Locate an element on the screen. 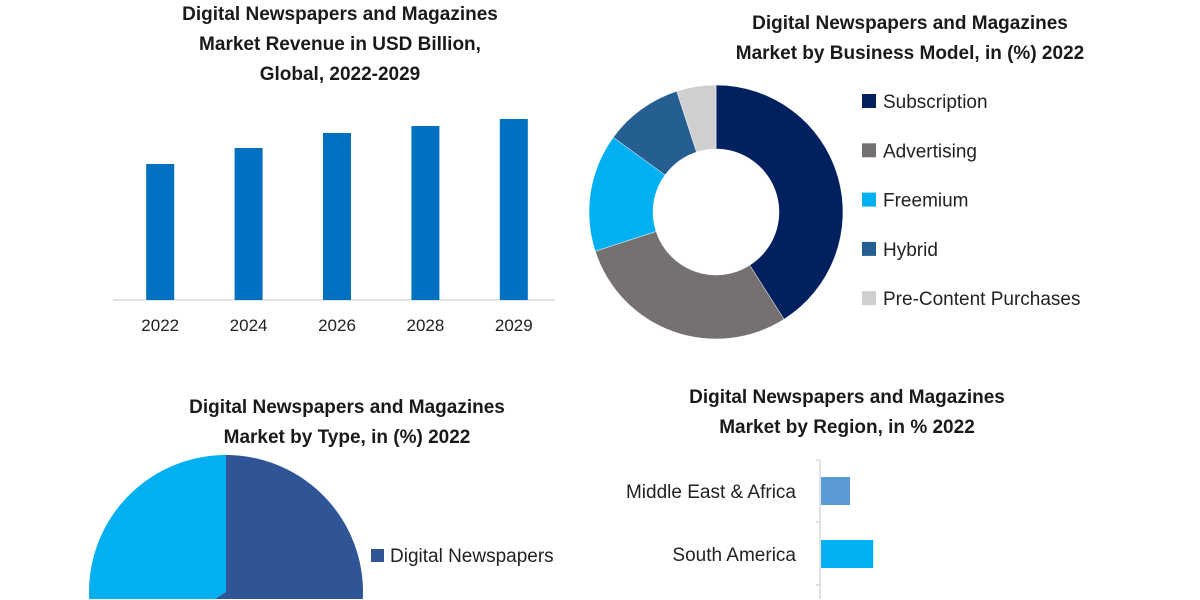  donut-slice-pre-content-purchases is located at coordinates (696, 118).